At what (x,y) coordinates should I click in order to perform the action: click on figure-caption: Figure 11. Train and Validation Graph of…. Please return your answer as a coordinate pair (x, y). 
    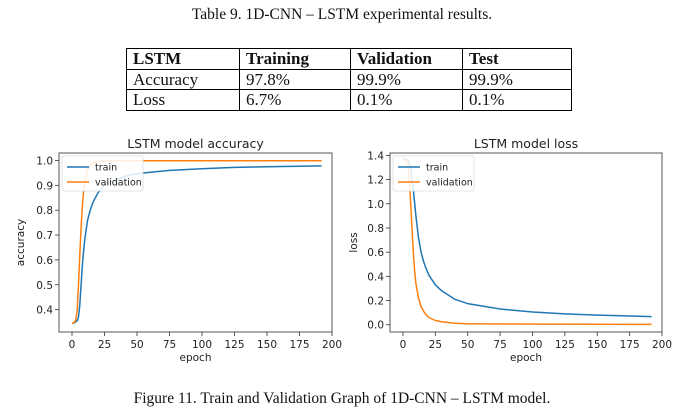
    Looking at the image, I should click on (342, 398).